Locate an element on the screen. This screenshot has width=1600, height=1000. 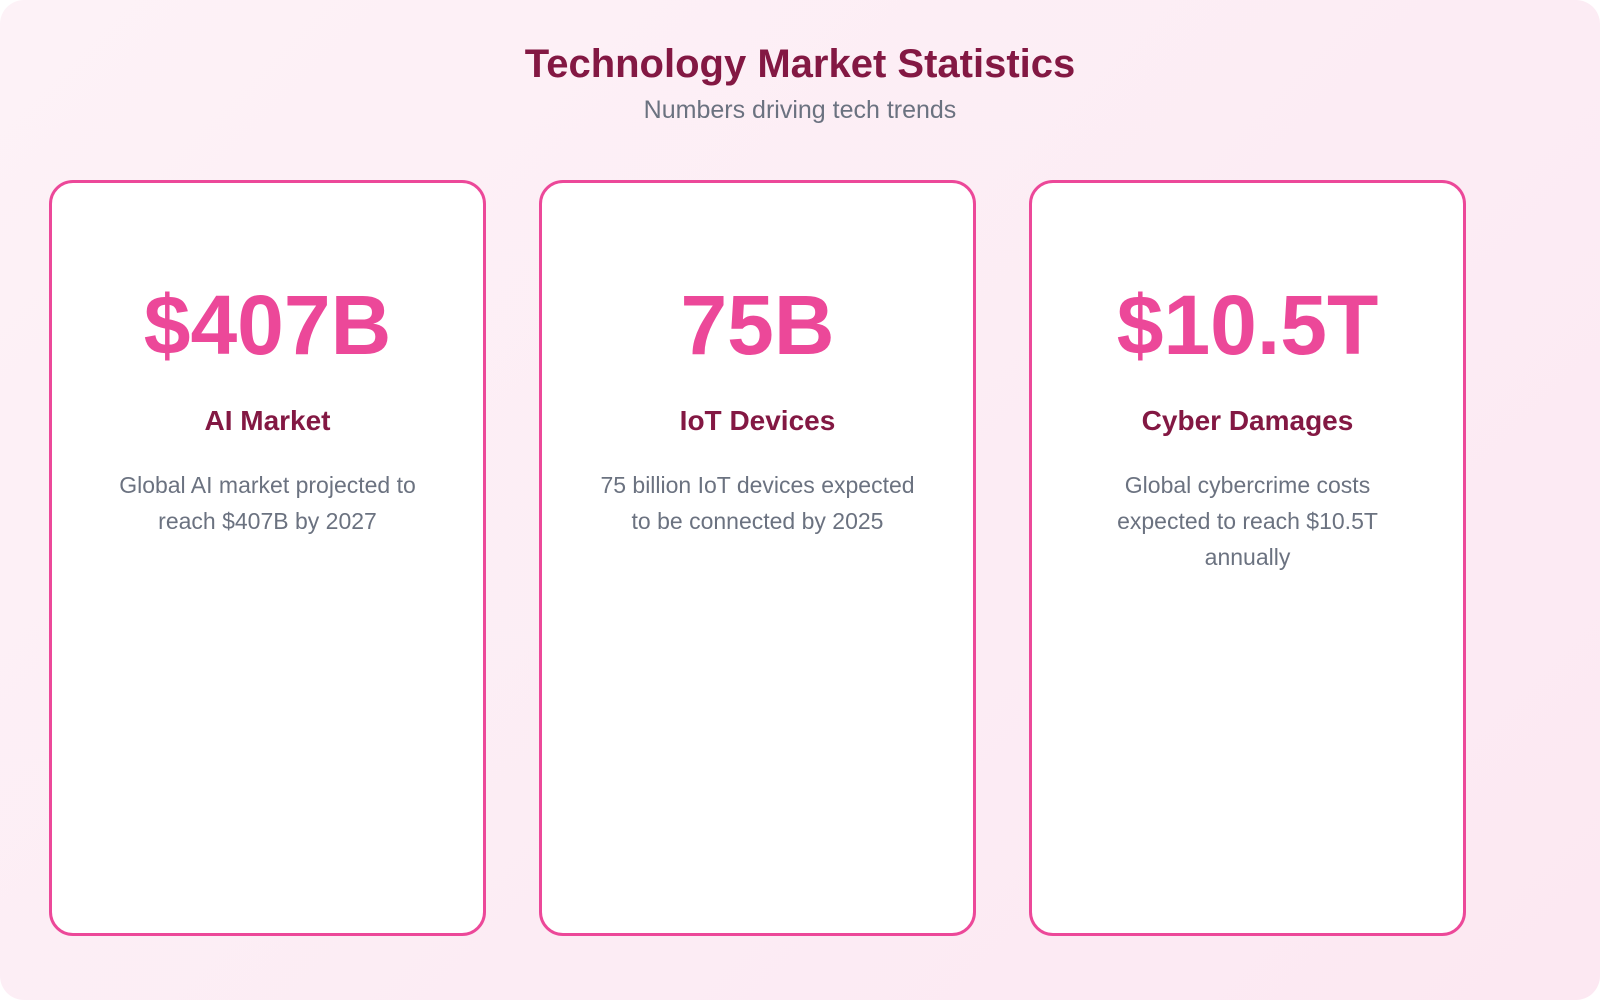
page-title: Technology Market Statistics is located at coordinates (800, 64).